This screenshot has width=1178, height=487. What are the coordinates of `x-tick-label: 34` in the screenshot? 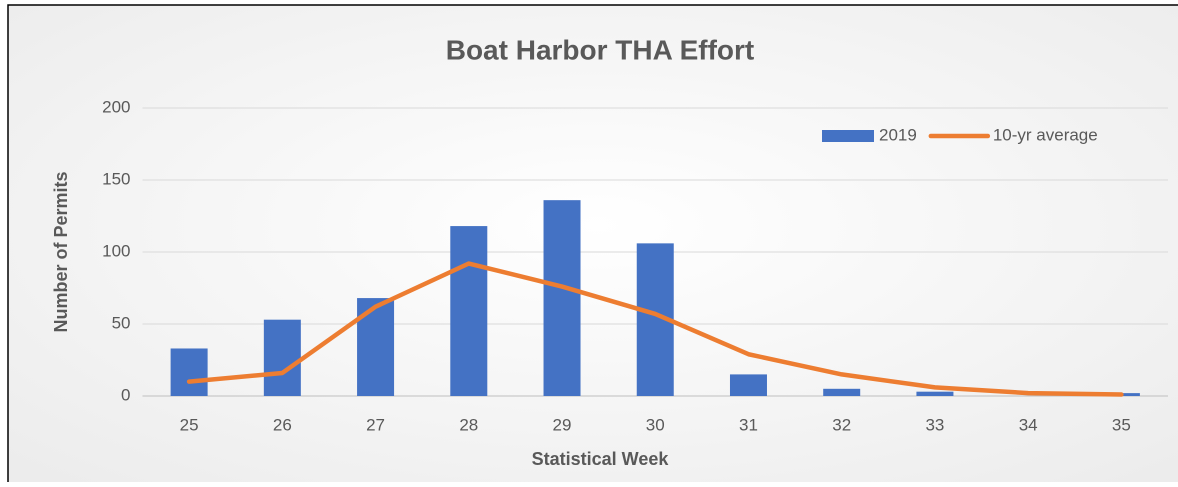 It's located at (1028, 424).